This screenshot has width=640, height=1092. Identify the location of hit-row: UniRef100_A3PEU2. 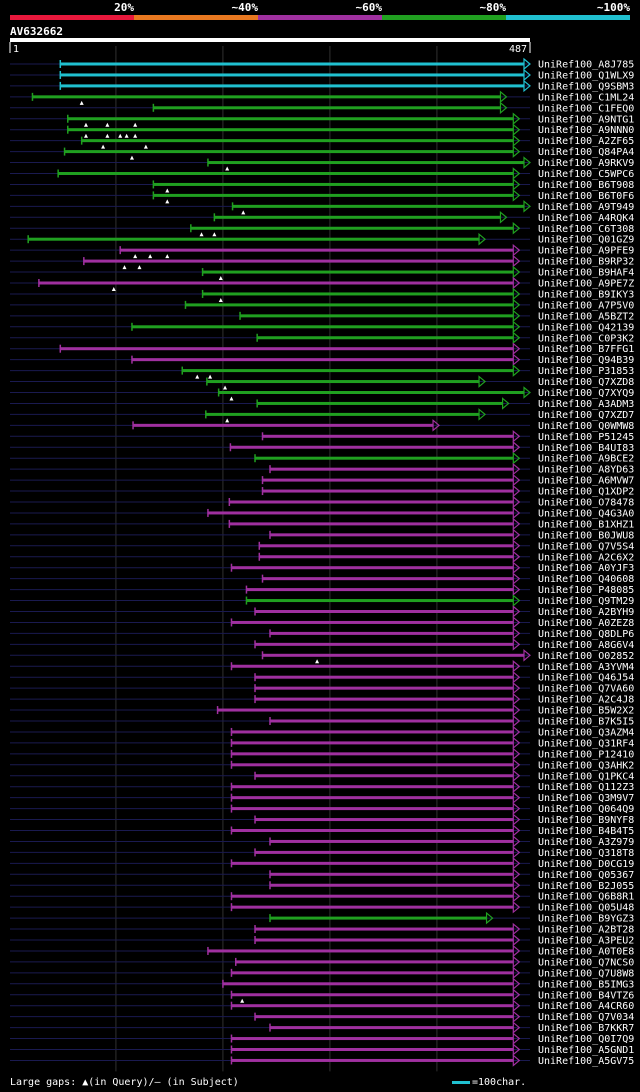
(322, 940).